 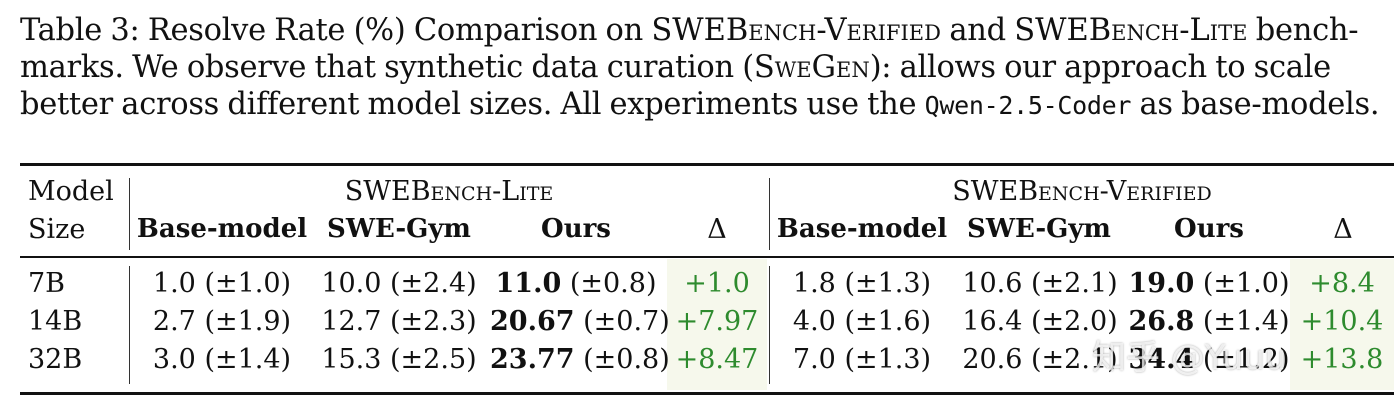 What do you see at coordinates (1028, 105) in the screenshot?
I see `base-model-name: Qwen-2.5-Coder` at bounding box center [1028, 105].